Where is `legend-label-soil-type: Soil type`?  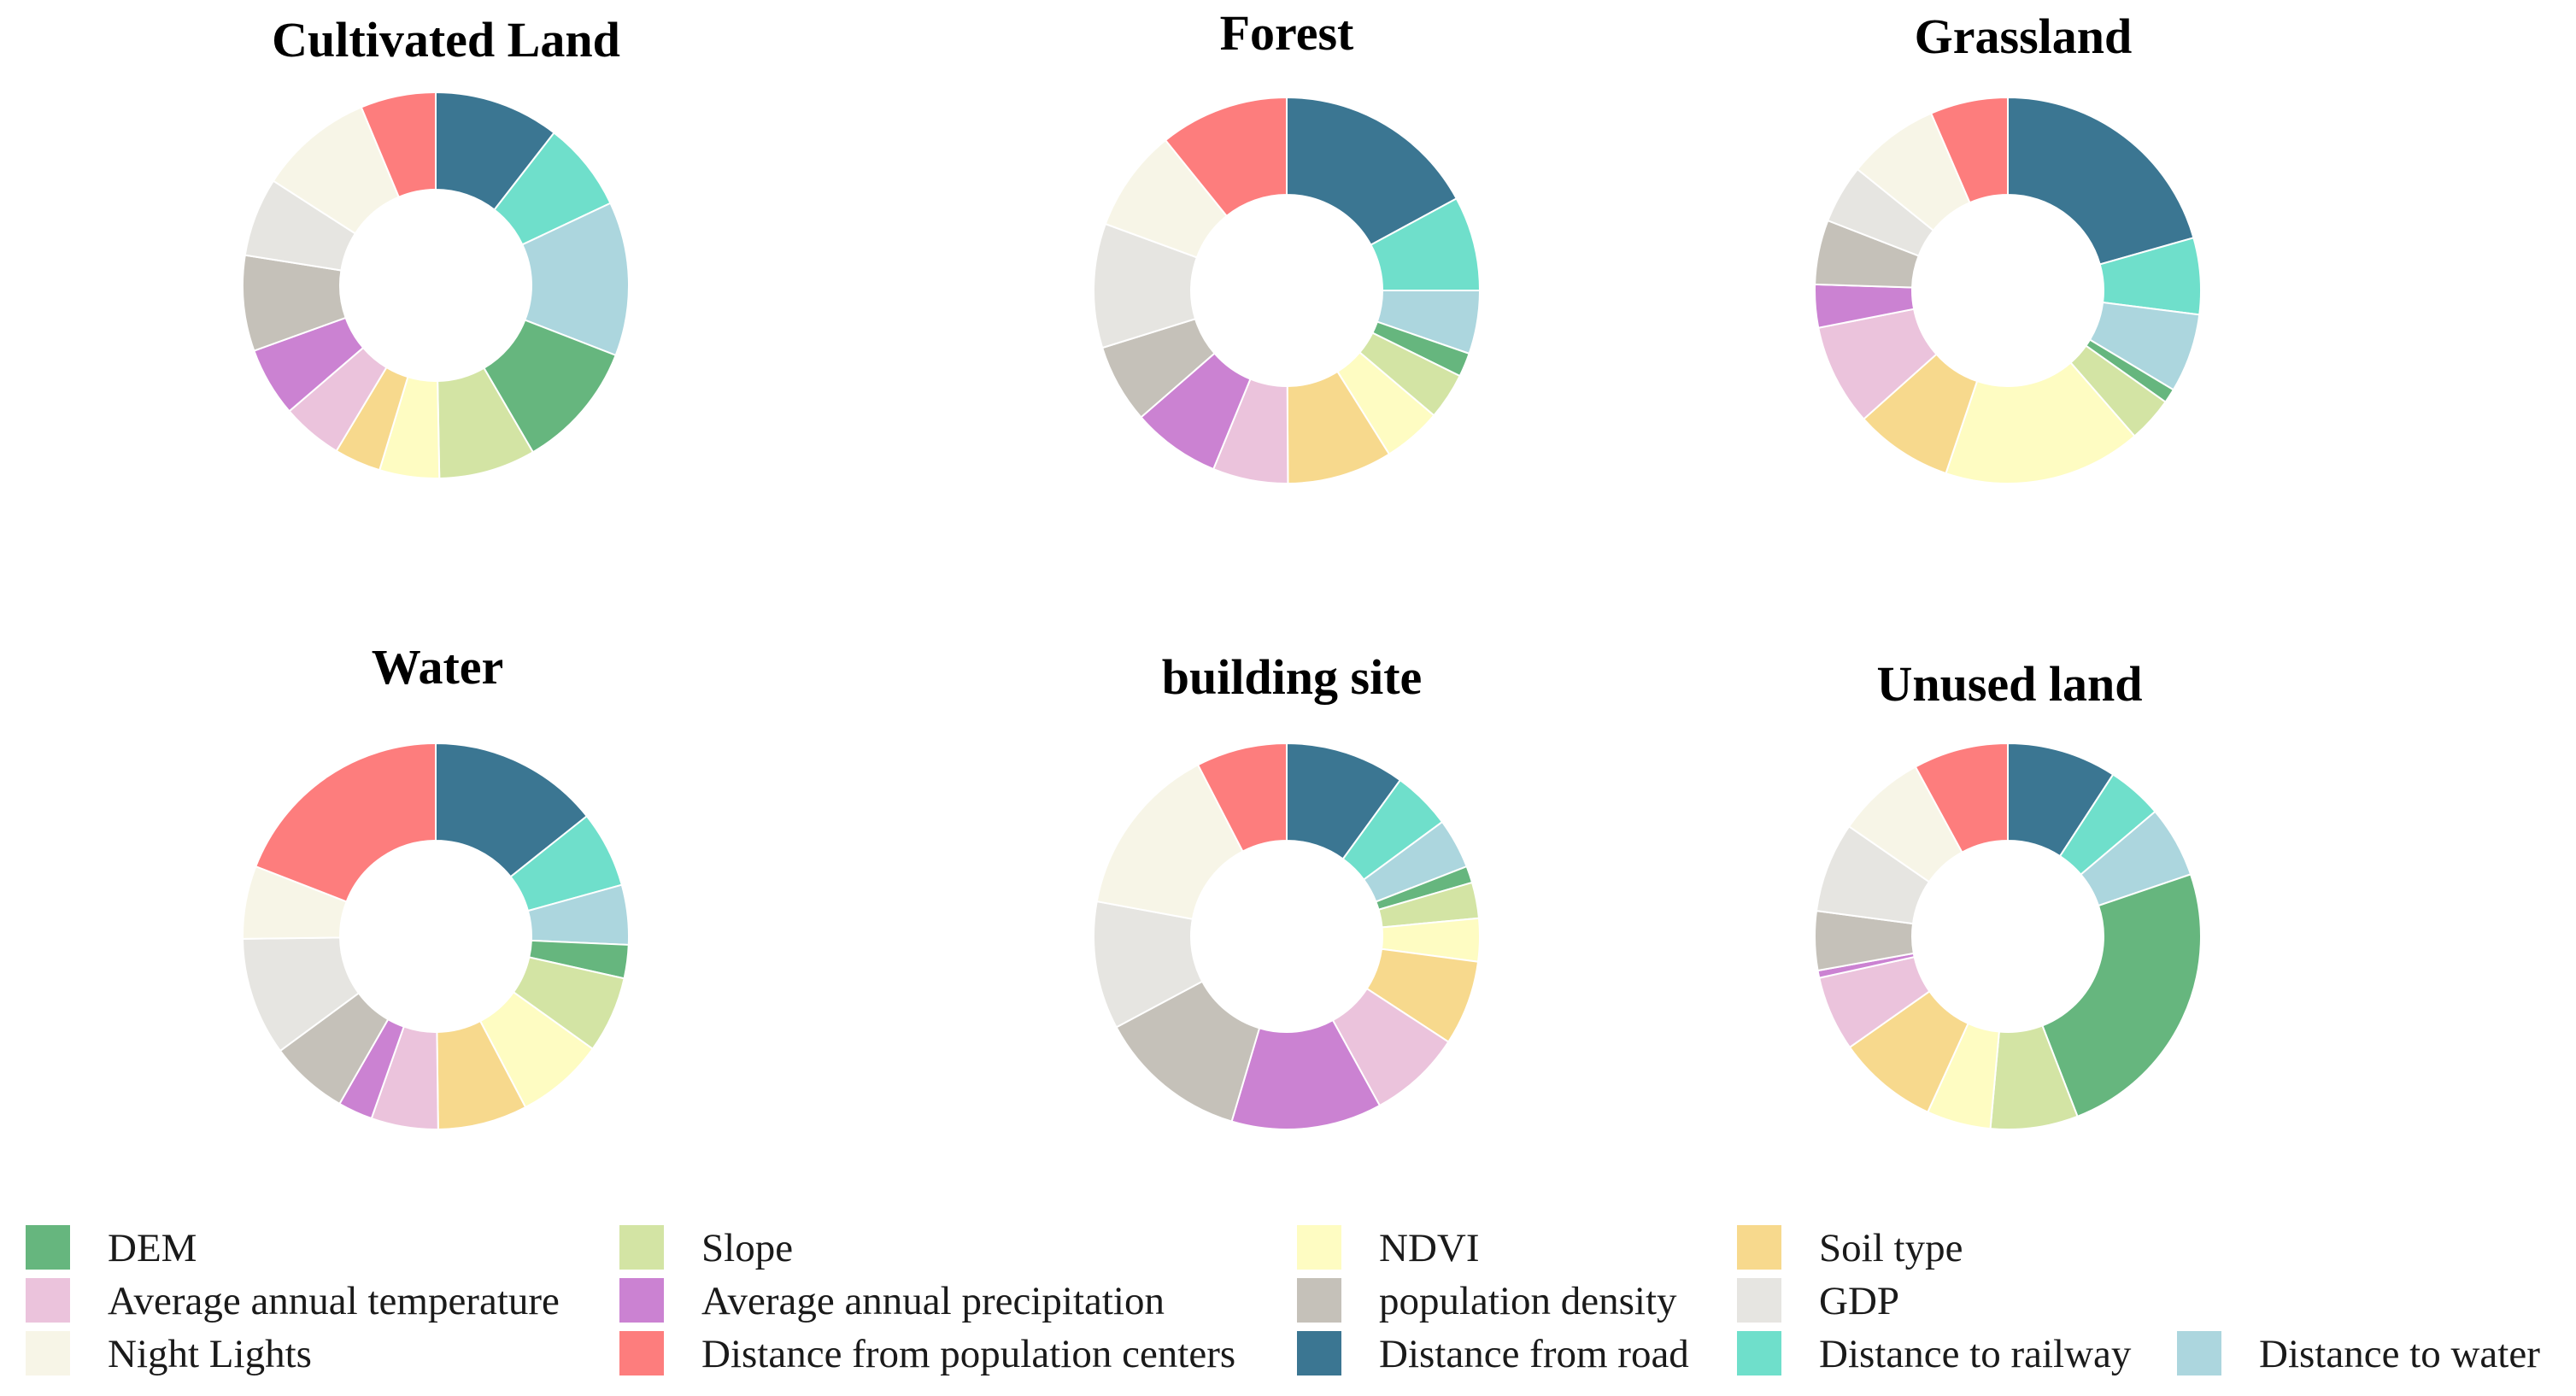
legend-label-soil-type: Soil type is located at coordinates (1891, 1248).